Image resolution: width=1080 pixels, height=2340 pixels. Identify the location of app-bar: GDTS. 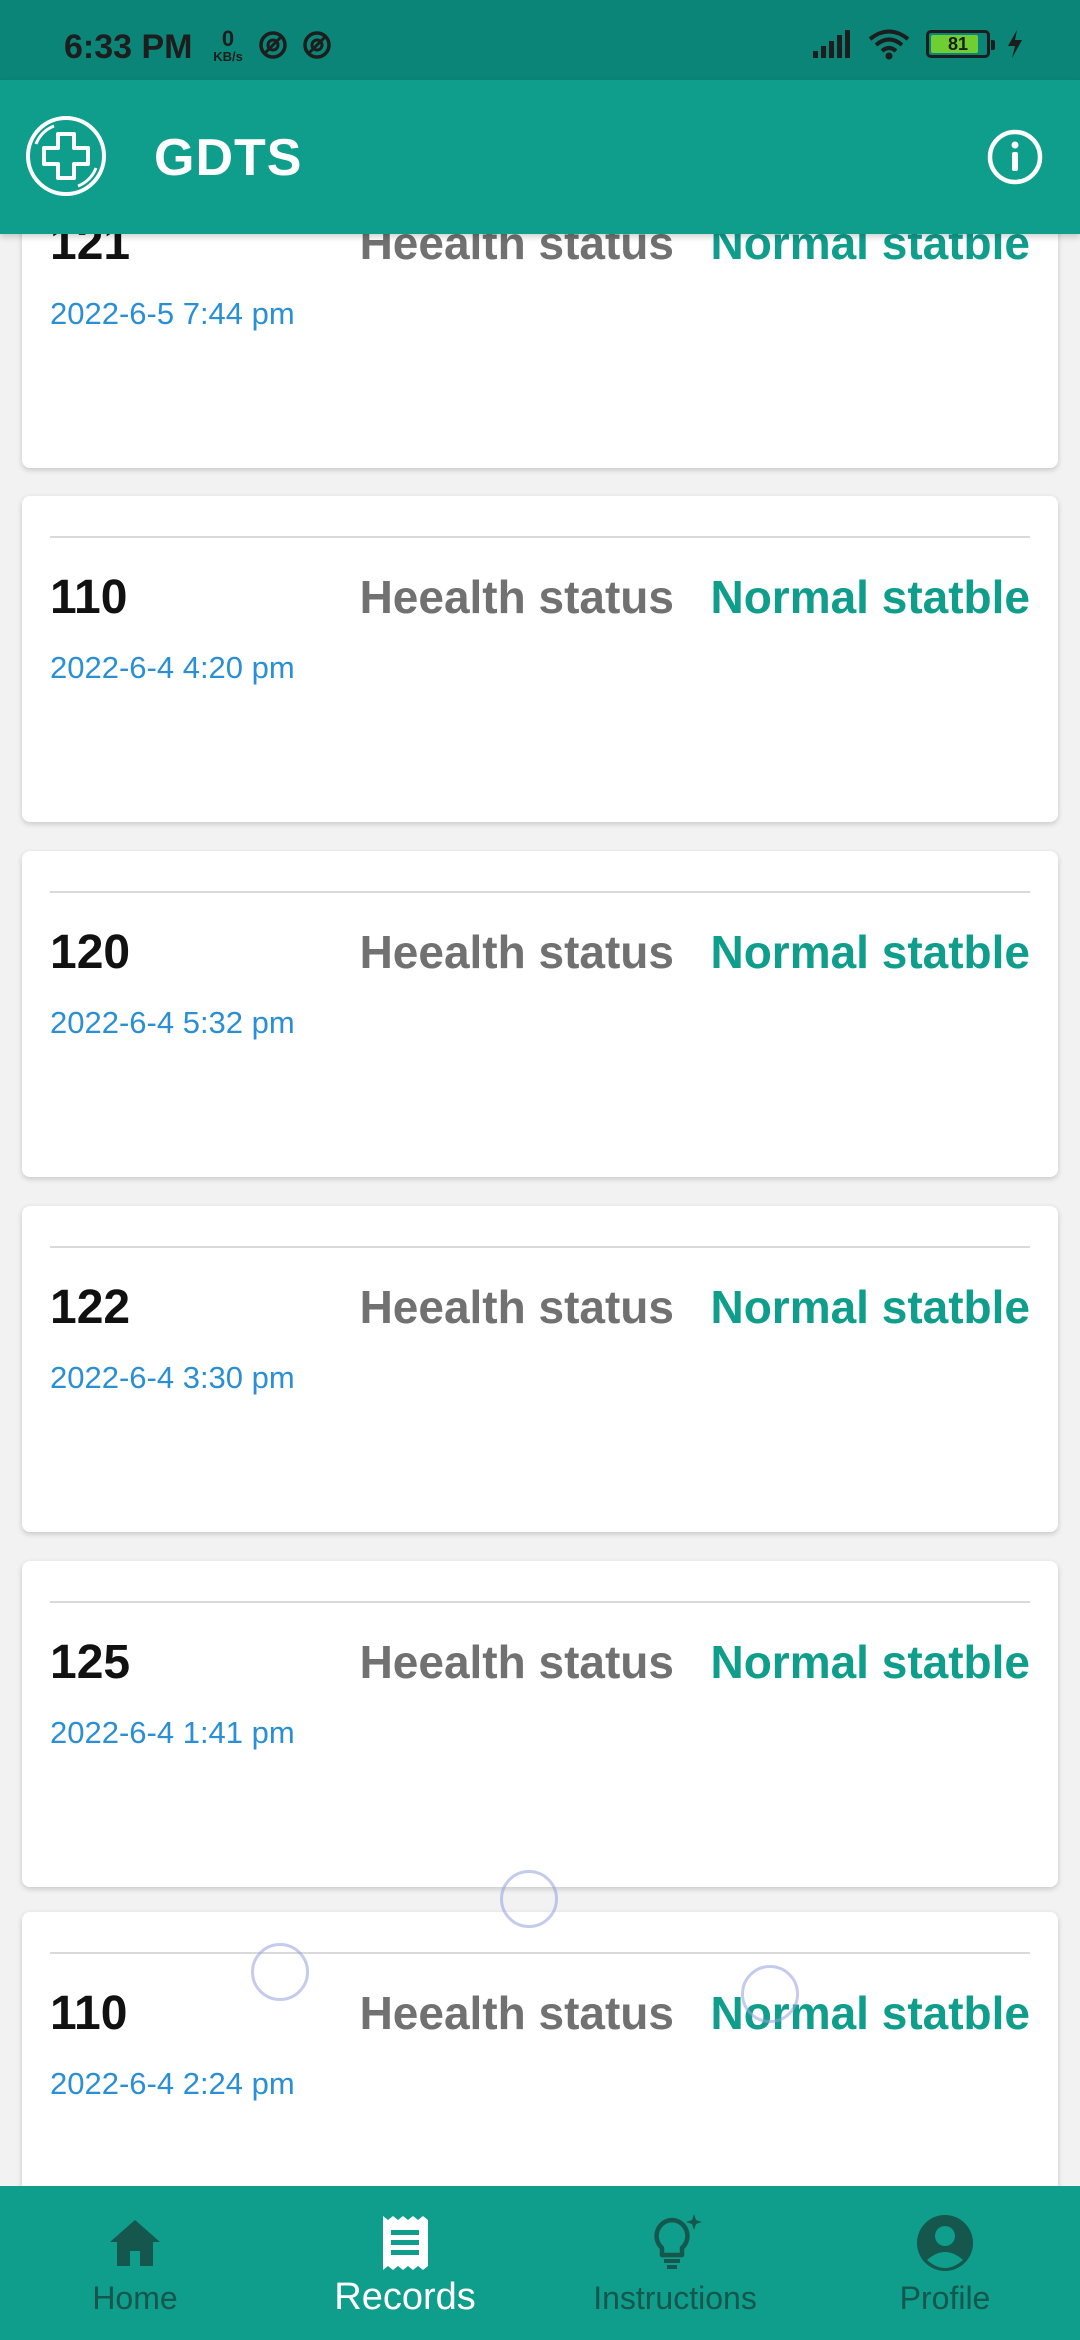
(540, 157).